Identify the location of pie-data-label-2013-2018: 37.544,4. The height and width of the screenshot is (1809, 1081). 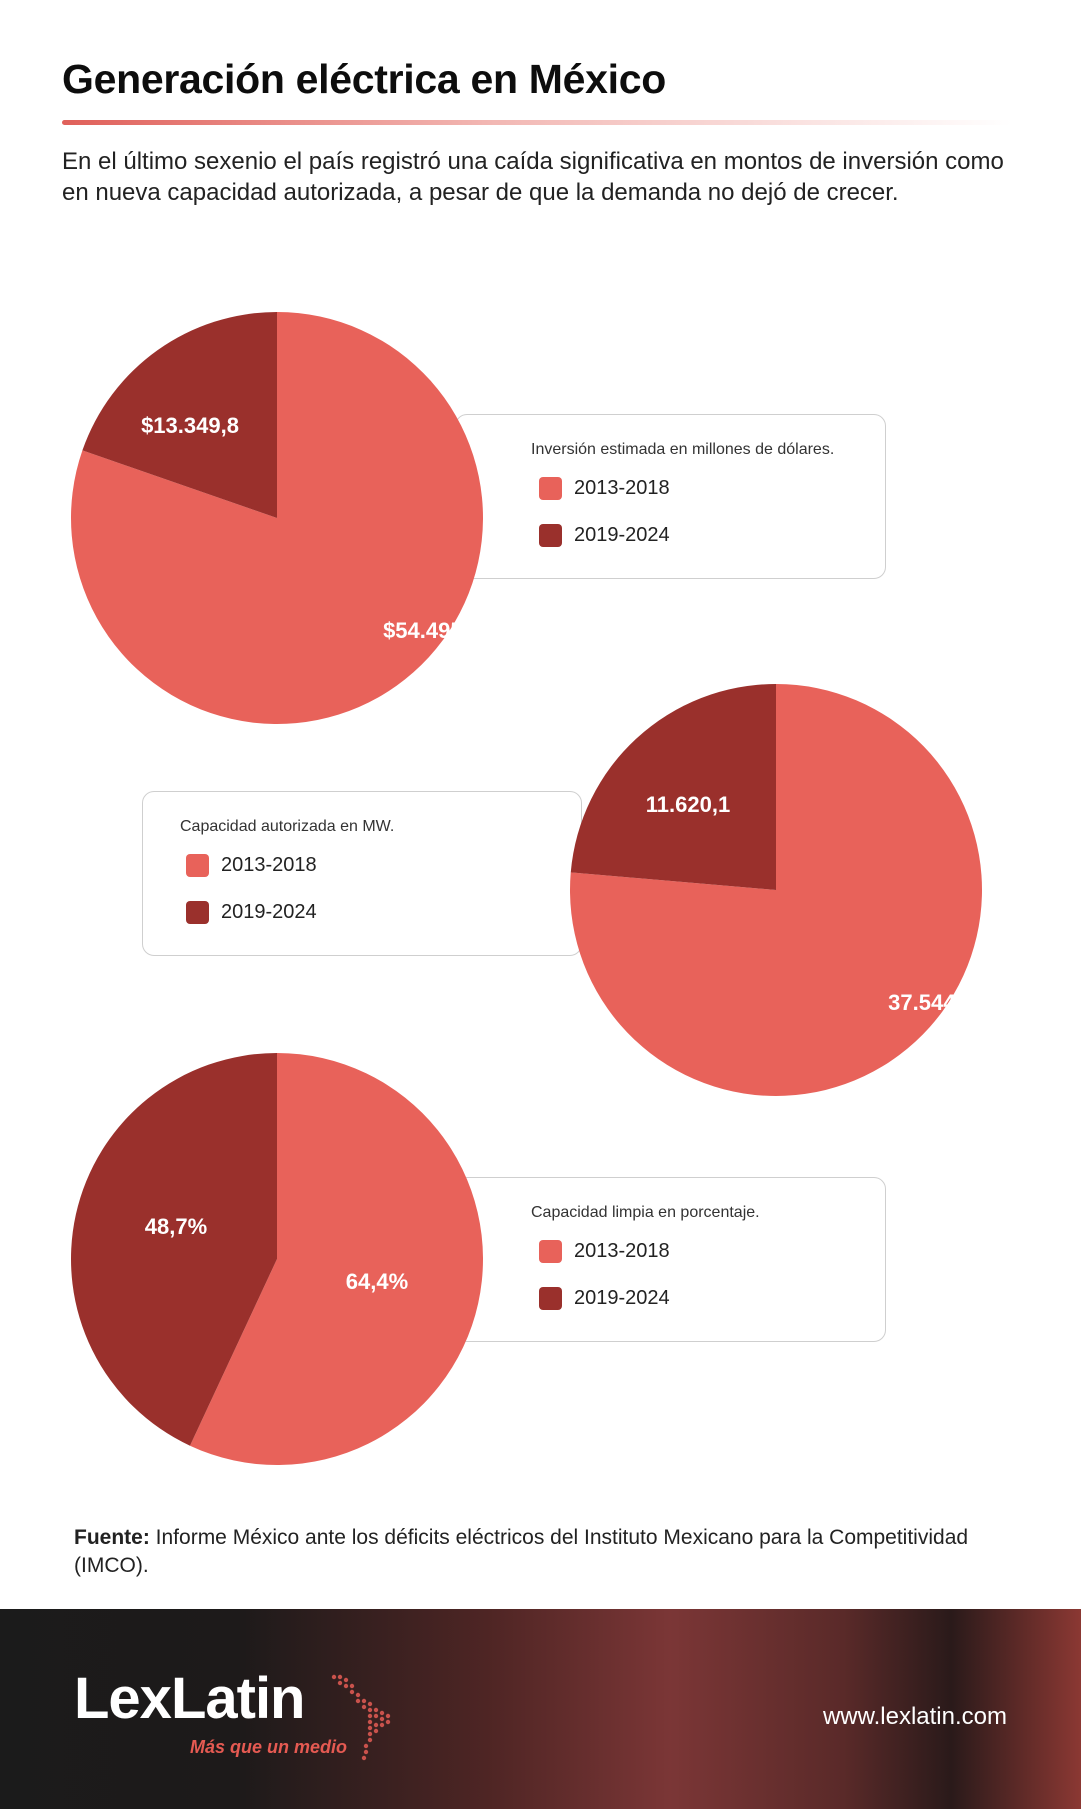
(931, 1002).